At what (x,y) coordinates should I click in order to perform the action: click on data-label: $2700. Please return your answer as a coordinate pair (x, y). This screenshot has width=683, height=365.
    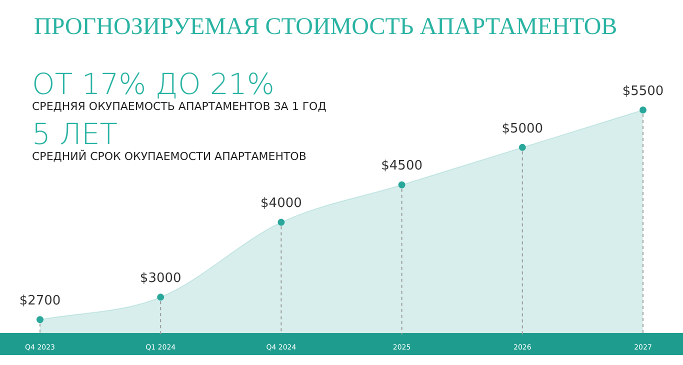
    Looking at the image, I should click on (40, 301).